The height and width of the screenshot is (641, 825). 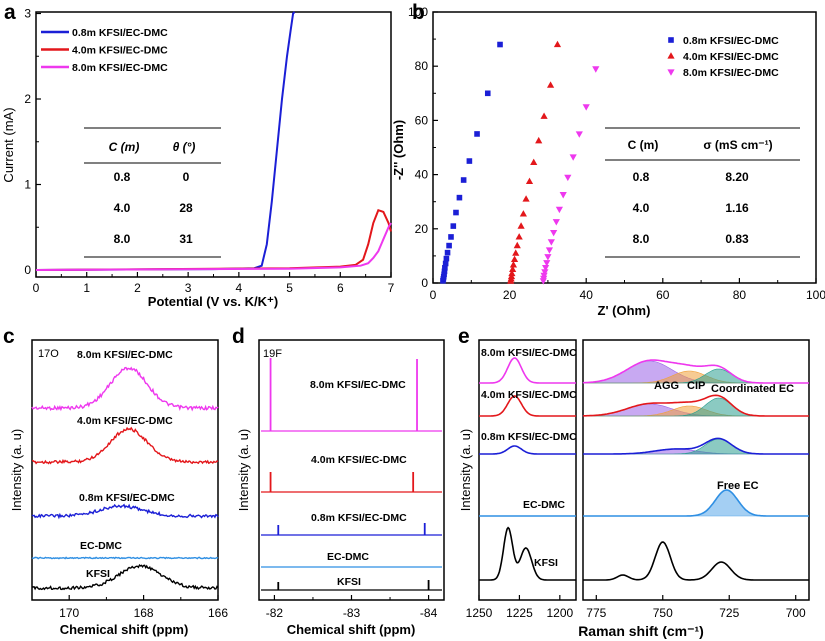 What do you see at coordinates (641, 208) in the screenshot?
I see `panel-b-table-cell: 4.0` at bounding box center [641, 208].